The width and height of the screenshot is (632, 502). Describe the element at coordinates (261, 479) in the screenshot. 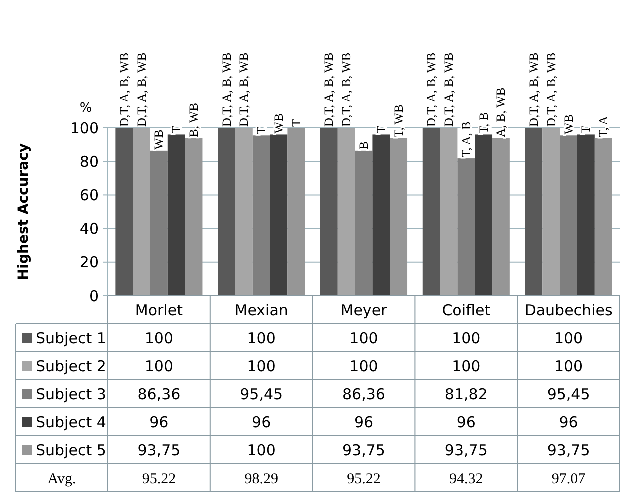

I see `text: 98.29` at that location.